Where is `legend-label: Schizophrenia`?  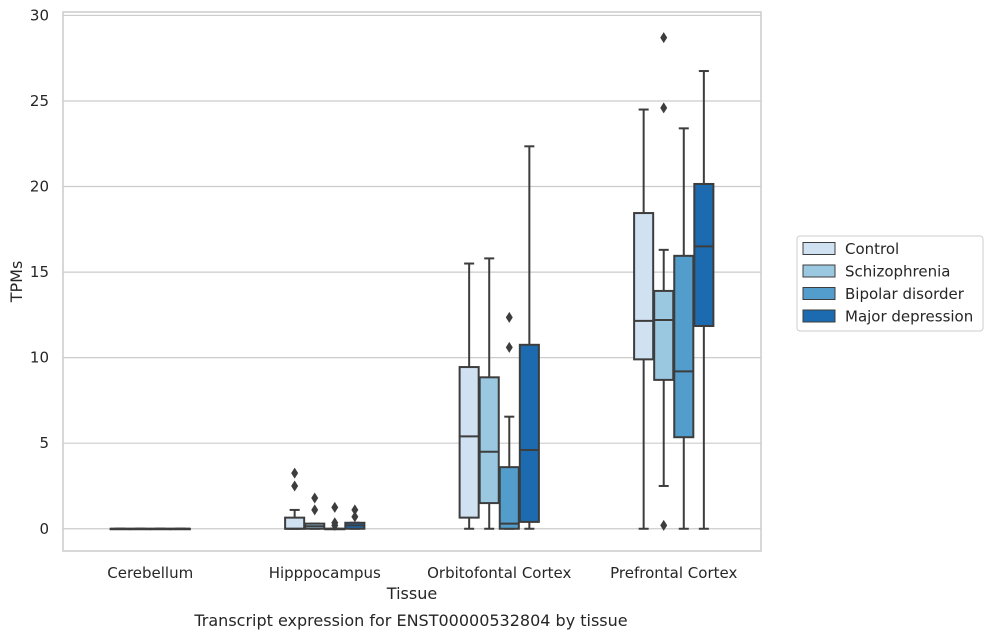 legend-label: Schizophrenia is located at coordinates (897, 272).